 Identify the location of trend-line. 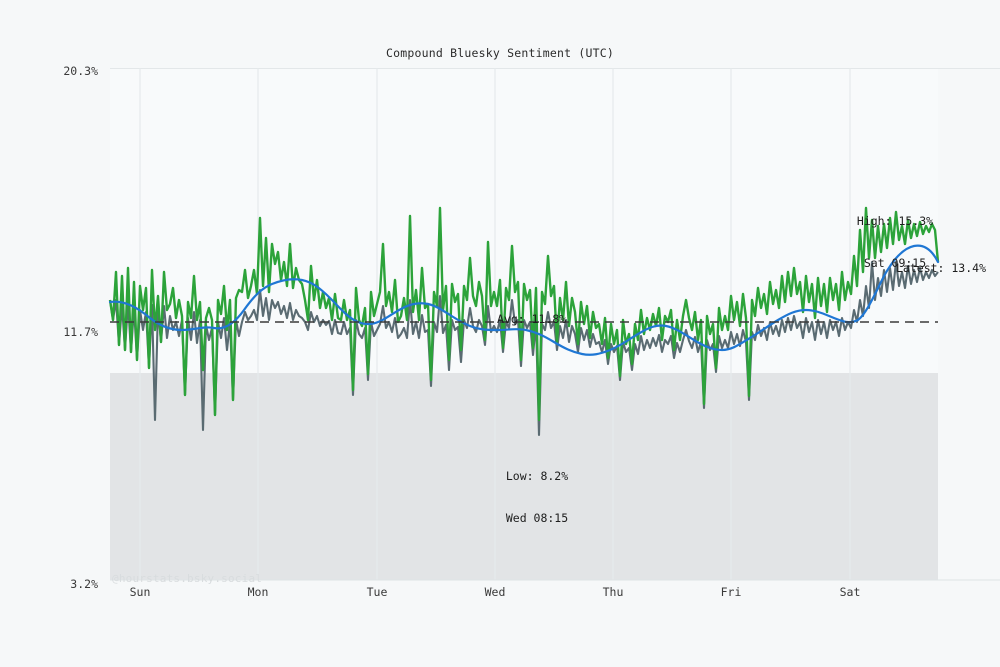
(524, 300).